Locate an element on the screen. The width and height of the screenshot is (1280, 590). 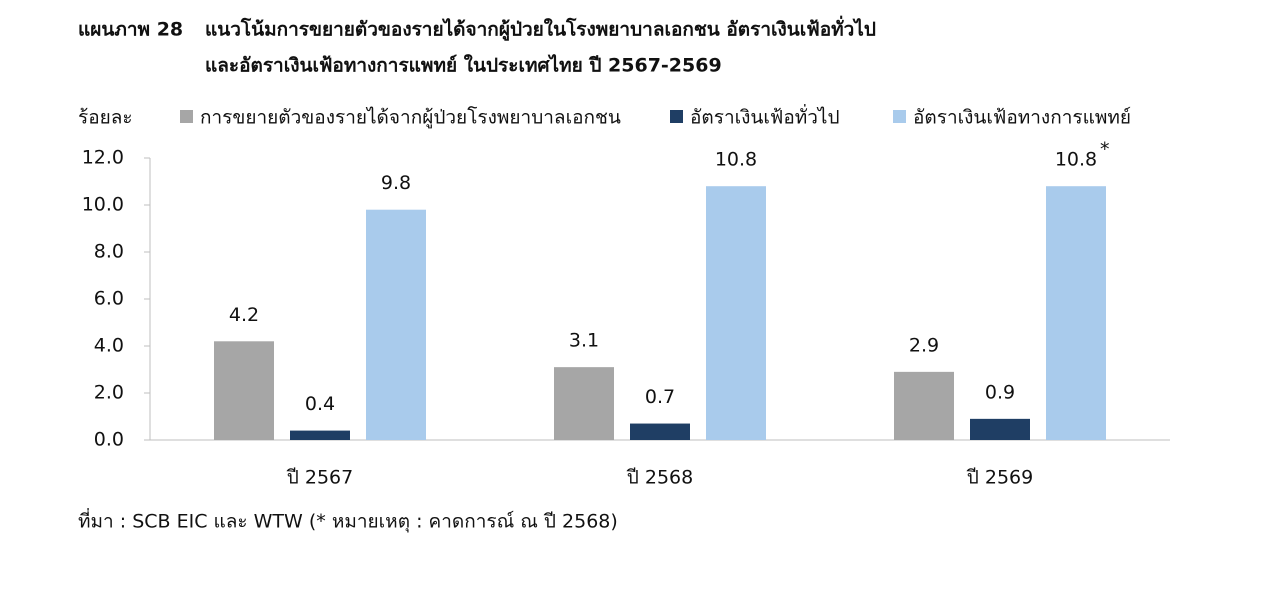
data-label: 0.9 is located at coordinates (1000, 392).